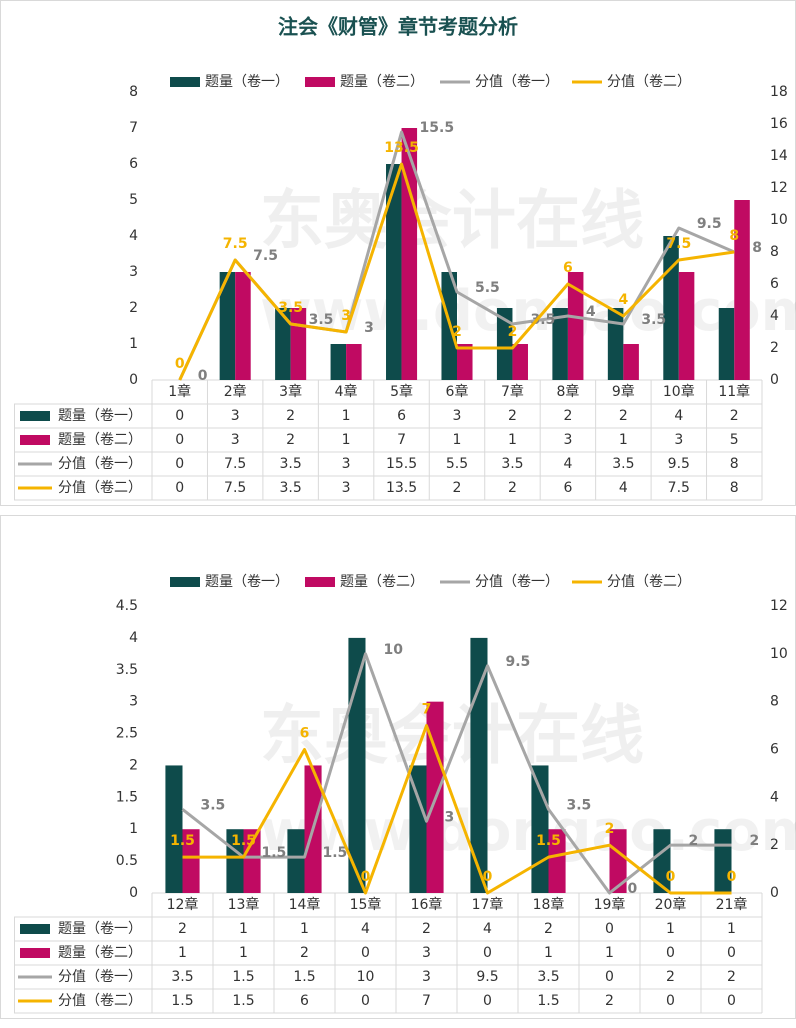  Describe the element at coordinates (457, 391) in the screenshot. I see `x-tick-label: 6章` at that location.